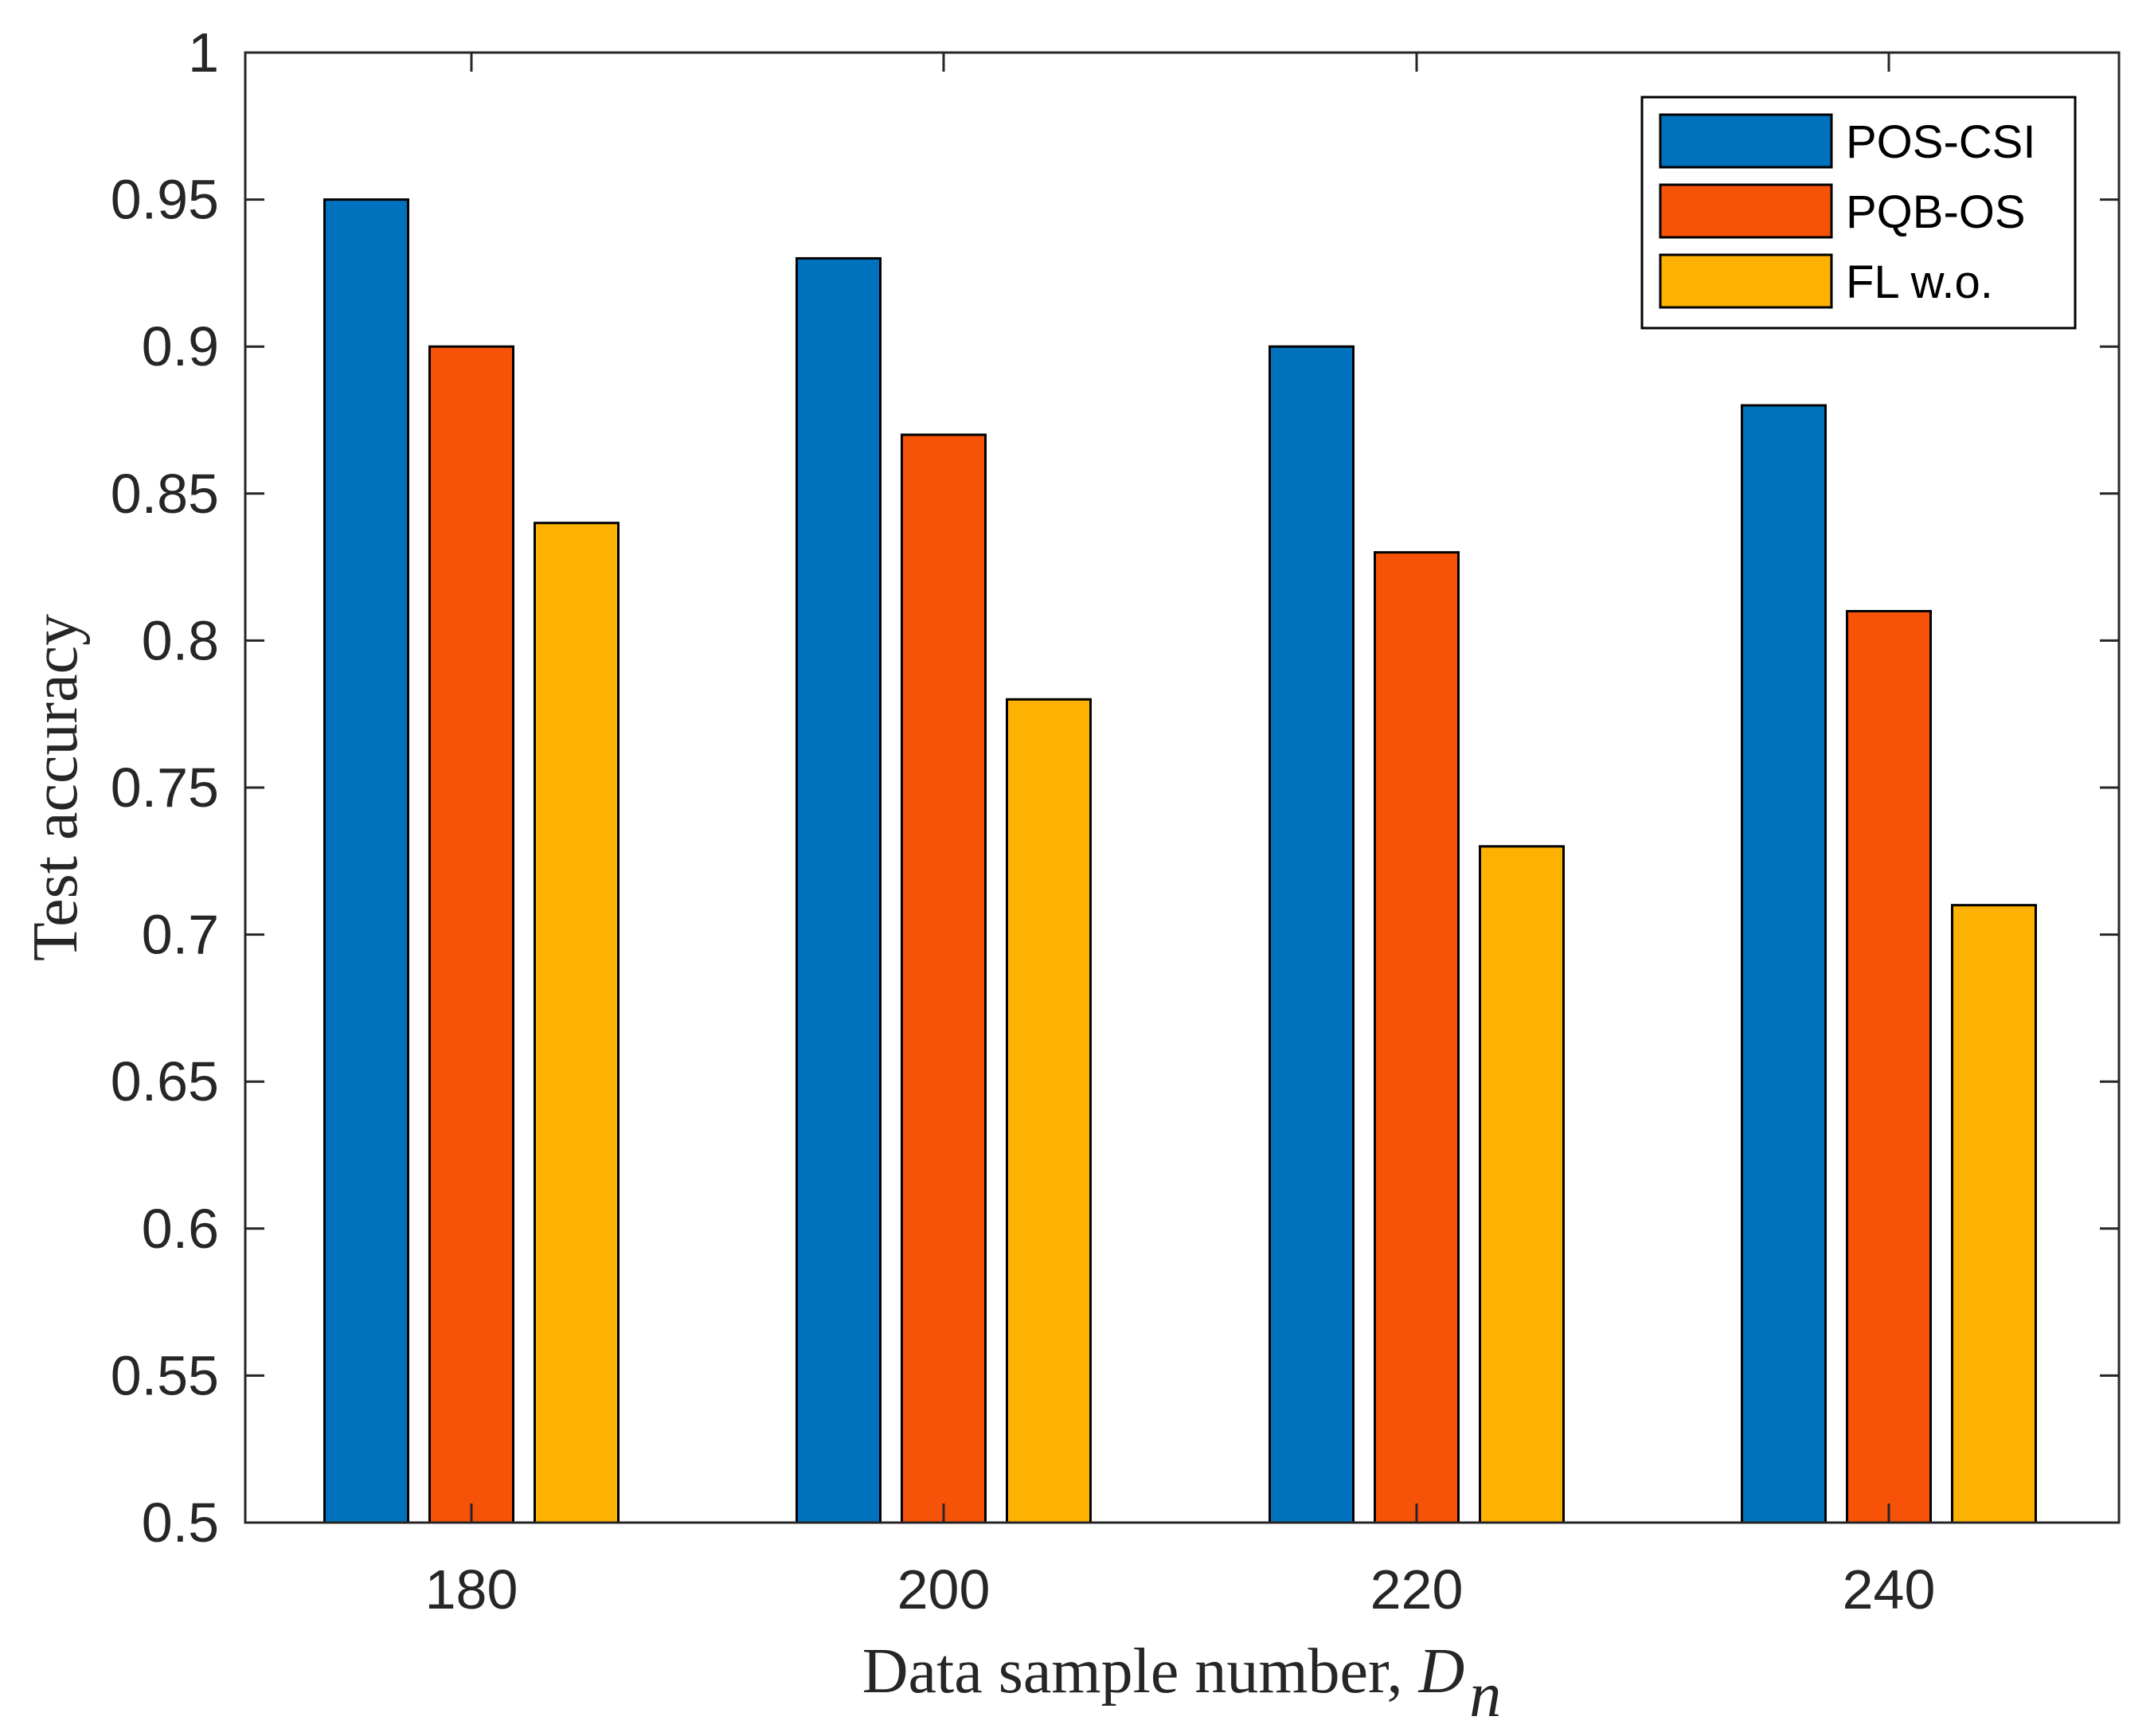 Image resolution: width=2154 pixels, height=1736 pixels. I want to click on legend-swatch-fl-w-o, so click(1746, 281).